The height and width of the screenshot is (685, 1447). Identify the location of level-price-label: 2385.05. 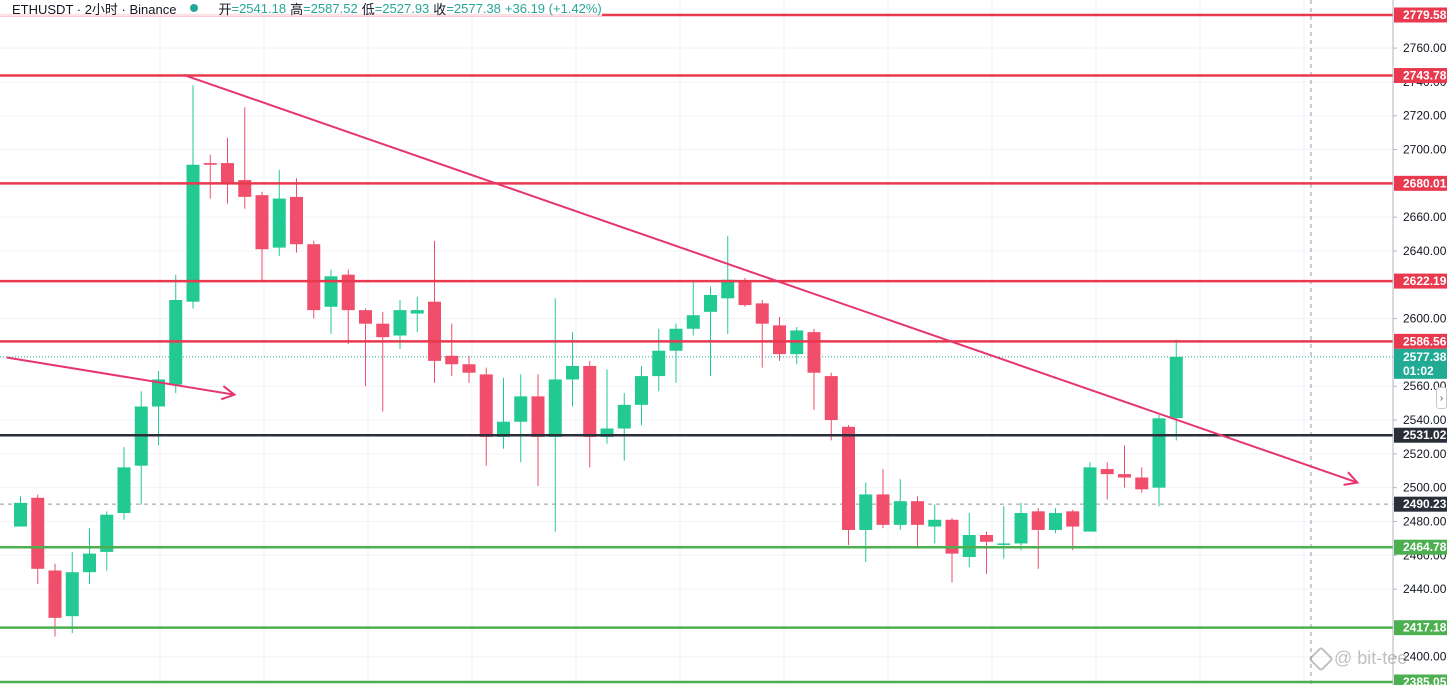
(1425, 680).